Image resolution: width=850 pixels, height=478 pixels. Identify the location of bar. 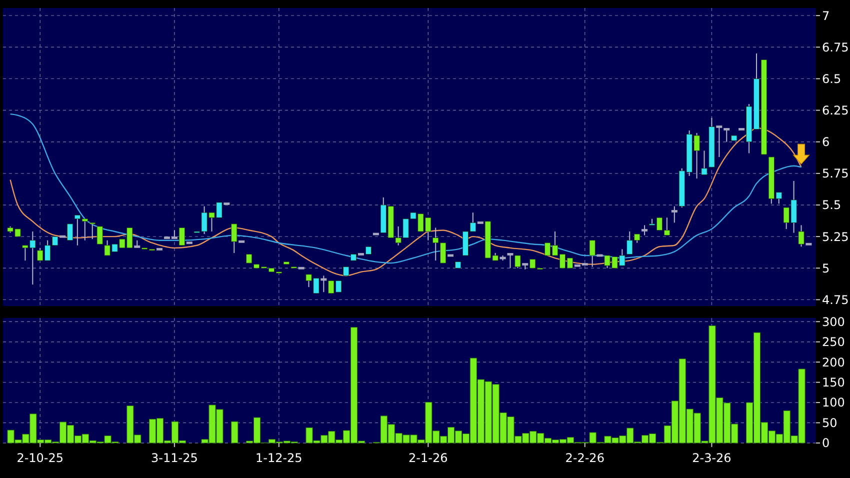
(234, 432).